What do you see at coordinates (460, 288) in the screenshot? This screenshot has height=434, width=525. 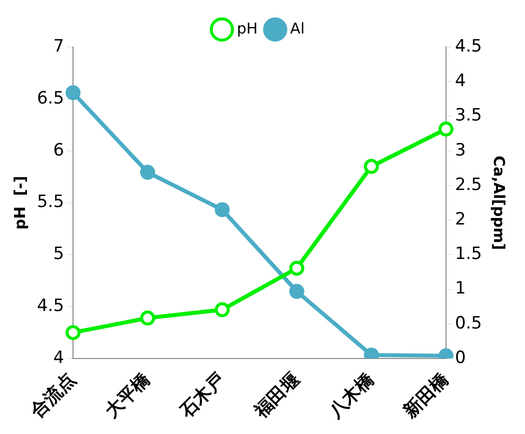 I see `y2-tick-label: 1` at bounding box center [460, 288].